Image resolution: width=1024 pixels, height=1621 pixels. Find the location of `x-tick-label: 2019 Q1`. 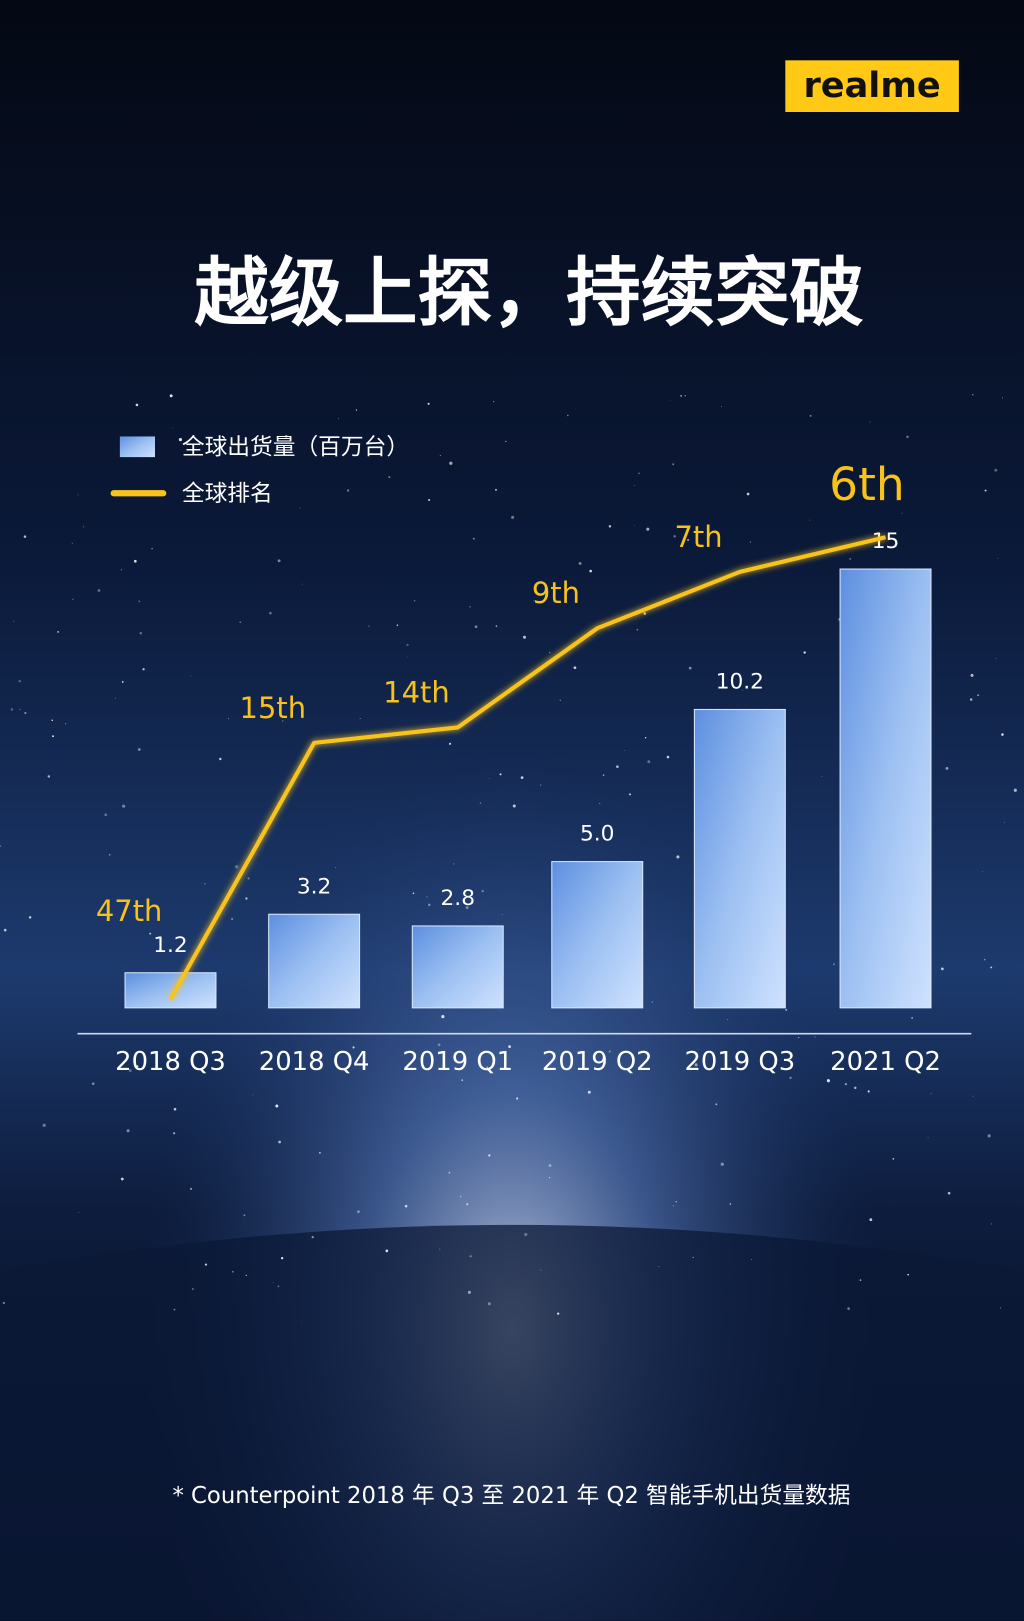

x-tick-label: 2019 Q1 is located at coordinates (457, 1062).